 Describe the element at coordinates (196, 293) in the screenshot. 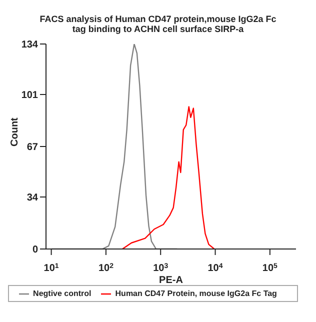

I see `legend-label: Human CD47 Protein, mouse IgG2a Fc Tag` at that location.